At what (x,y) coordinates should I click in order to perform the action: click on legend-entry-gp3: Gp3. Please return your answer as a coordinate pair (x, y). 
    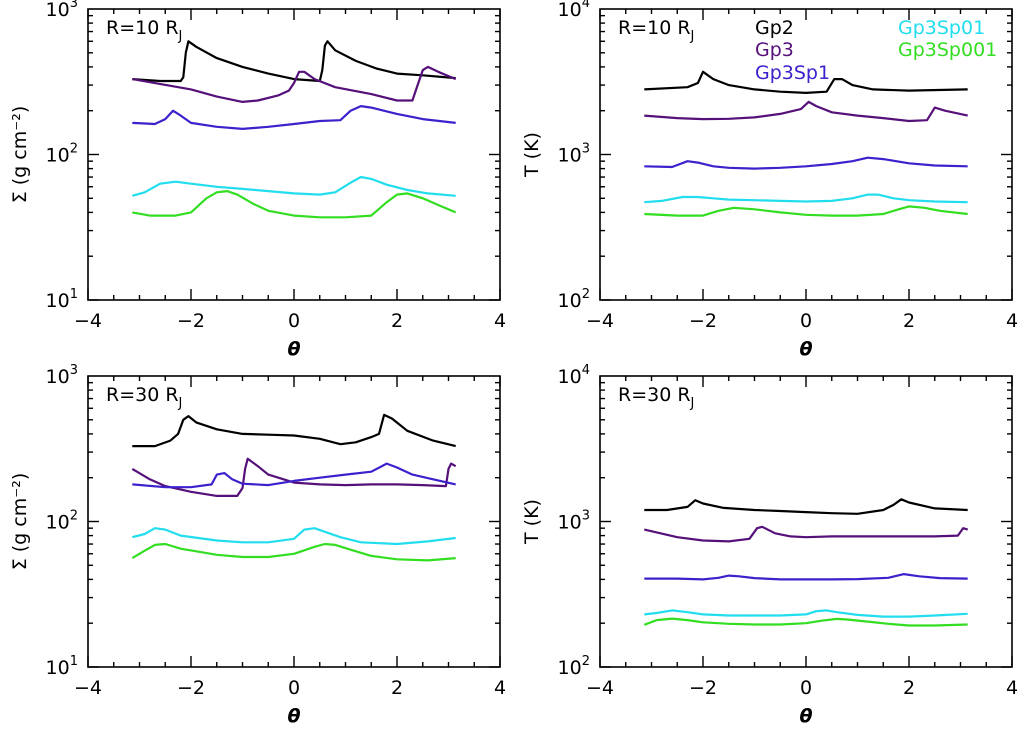
    Looking at the image, I should click on (774, 50).